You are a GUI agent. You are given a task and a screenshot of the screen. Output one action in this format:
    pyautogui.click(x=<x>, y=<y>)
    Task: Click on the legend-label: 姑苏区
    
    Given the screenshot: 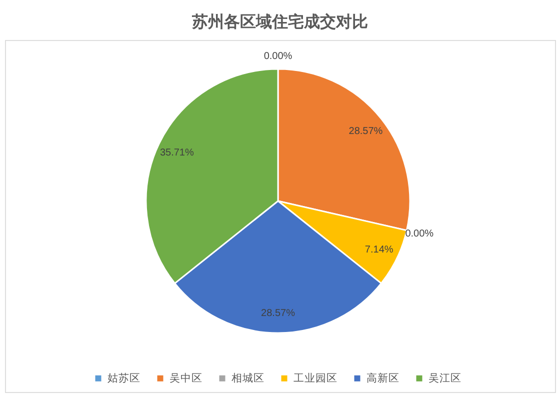 What is the action you would take?
    pyautogui.click(x=124, y=377)
    